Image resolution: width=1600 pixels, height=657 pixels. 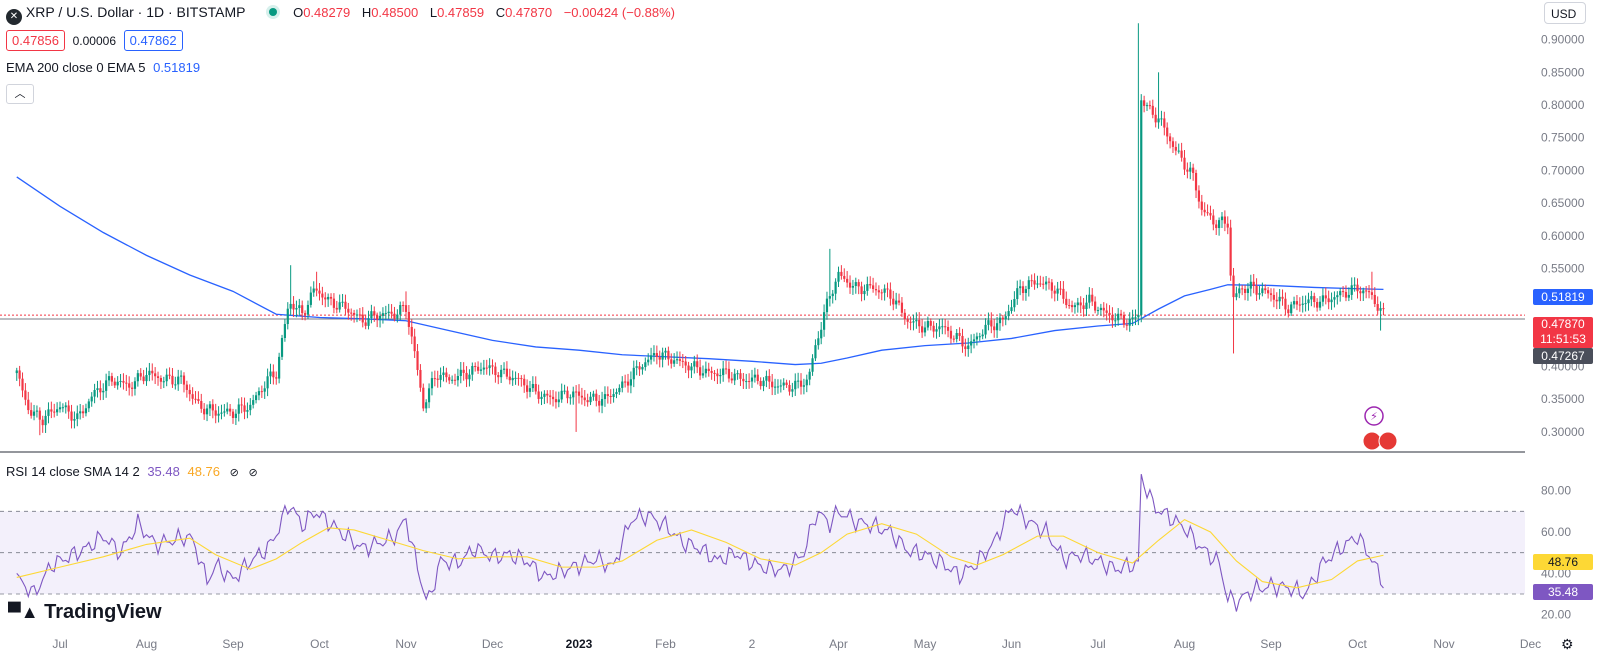 What do you see at coordinates (1563, 138) in the screenshot?
I see `price-tick-label: 0.75000` at bounding box center [1563, 138].